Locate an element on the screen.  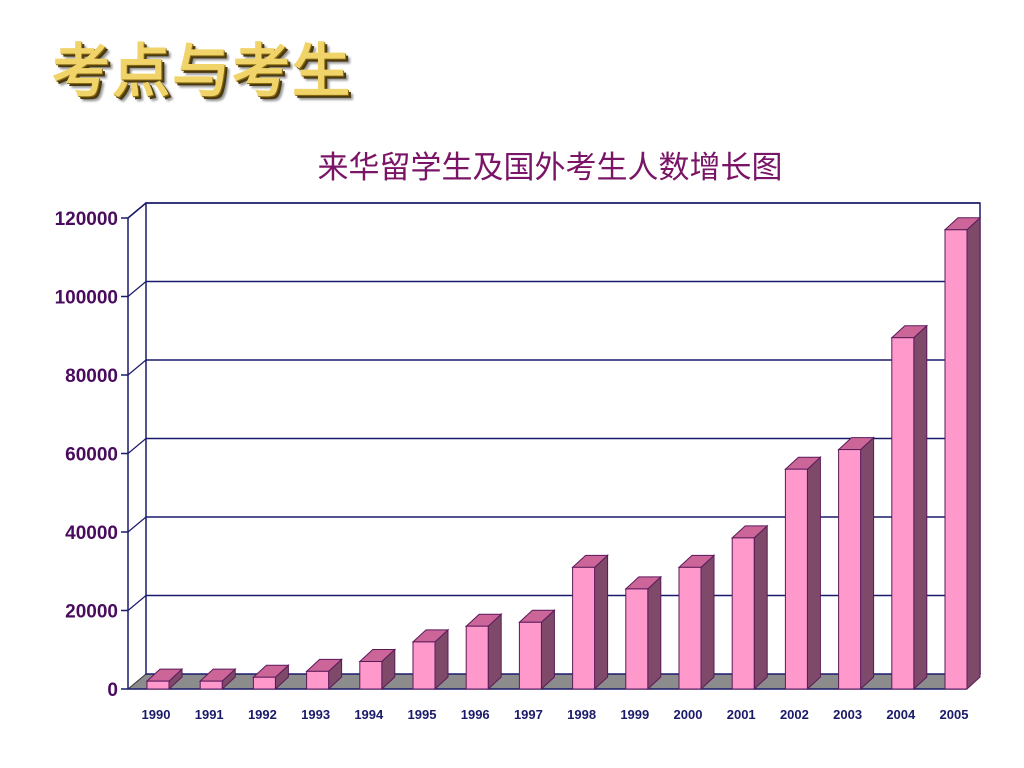
bar-1996 is located at coordinates (483, 652).